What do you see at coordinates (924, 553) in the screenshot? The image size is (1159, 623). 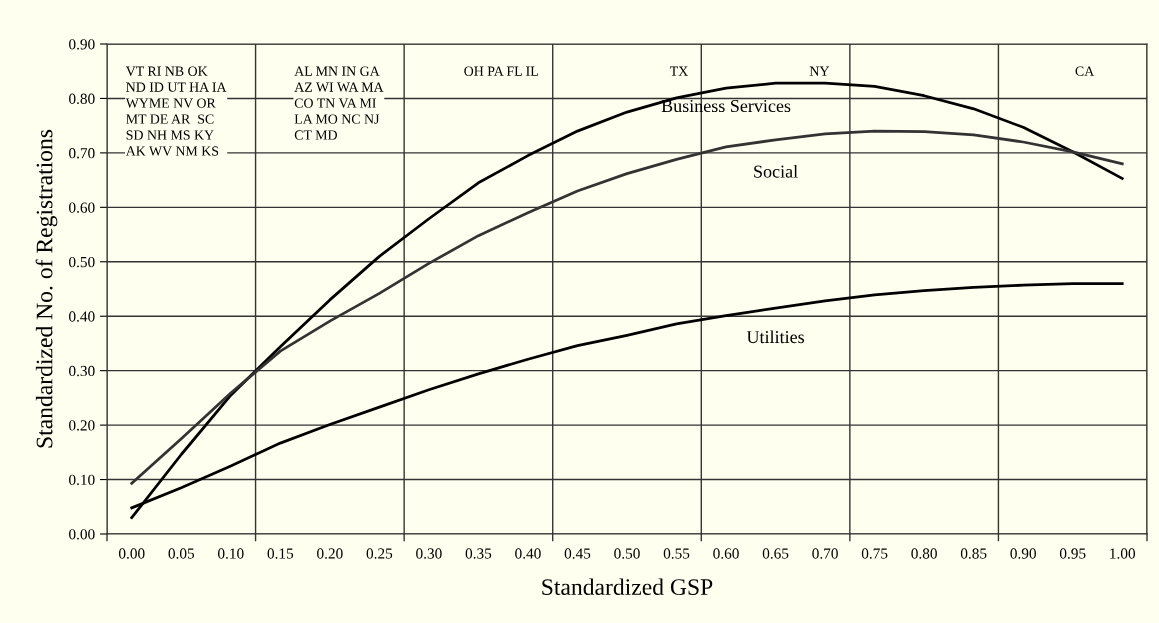 I see `x-tick-label: 0.80` at bounding box center [924, 553].